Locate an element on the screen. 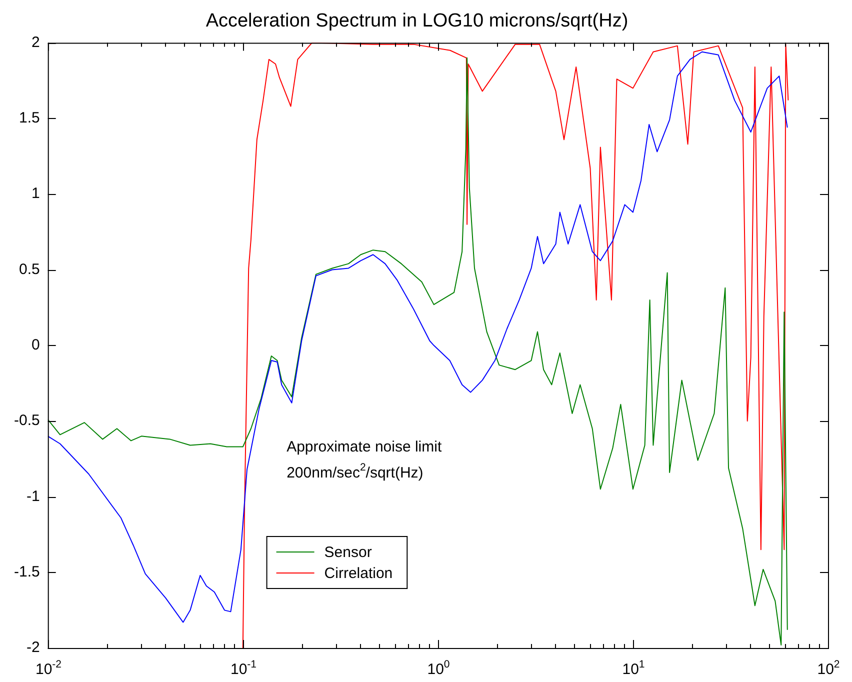  y-tick-label: -1.5 is located at coordinates (27, 571).